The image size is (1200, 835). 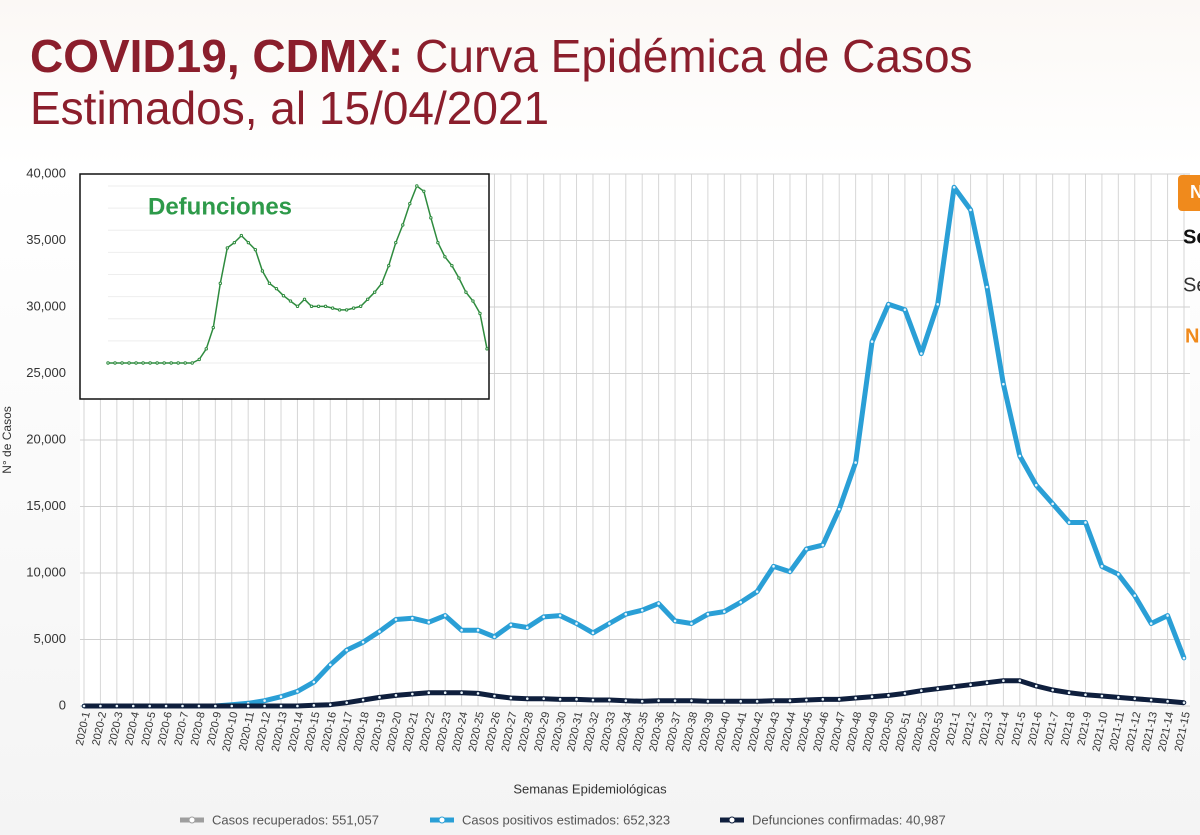 I want to click on y-tick-label: 40,000, so click(x=46, y=172).